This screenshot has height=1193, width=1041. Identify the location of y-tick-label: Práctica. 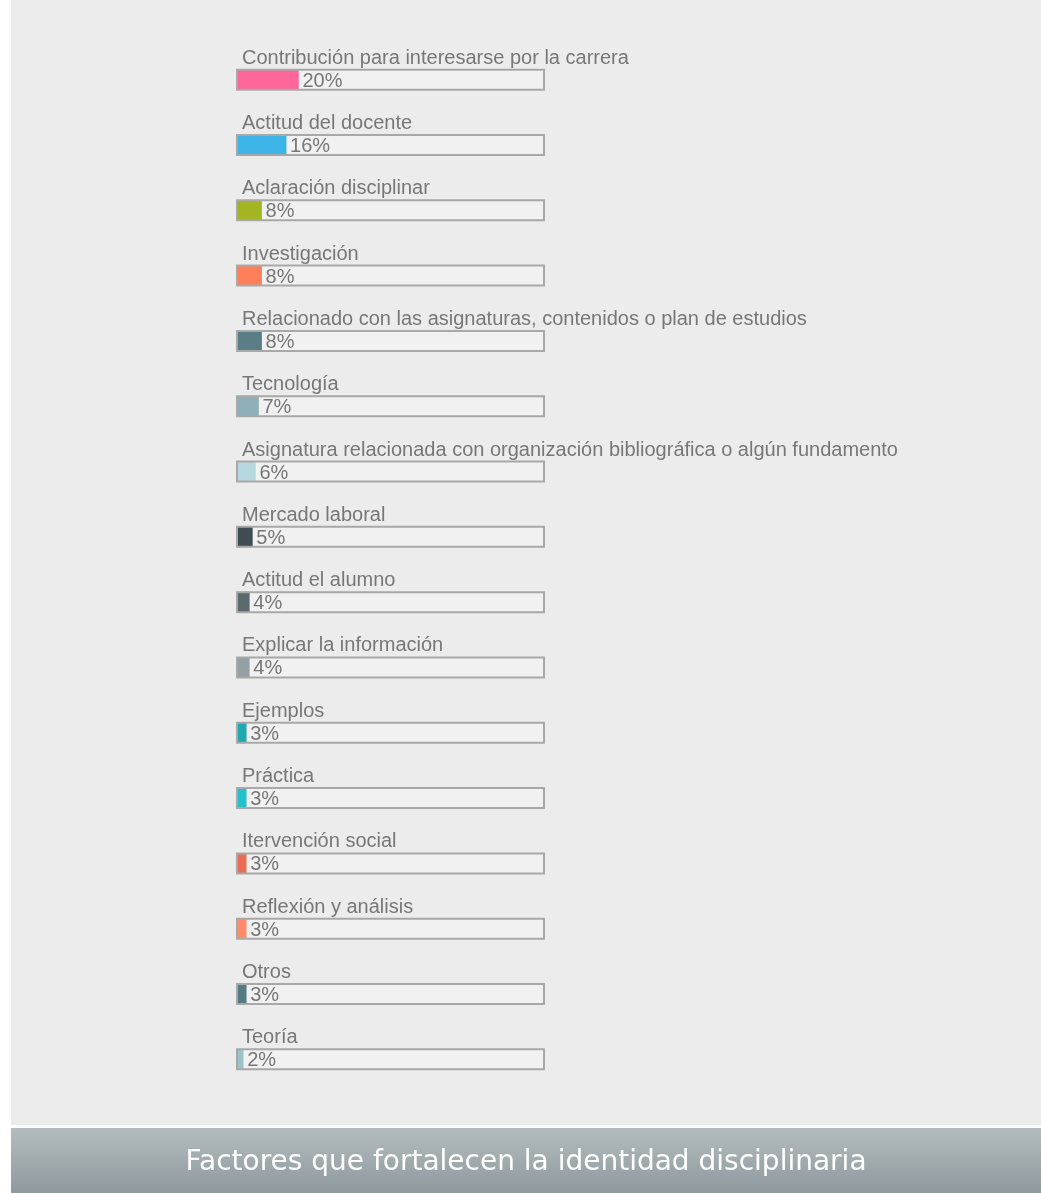
(279, 775).